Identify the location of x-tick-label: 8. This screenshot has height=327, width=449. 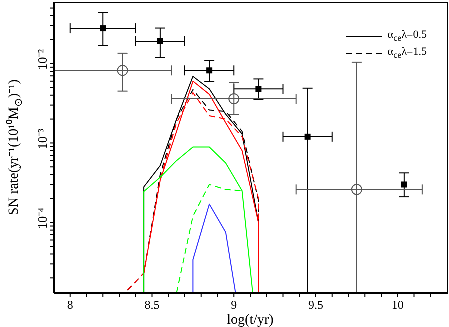
(70, 305).